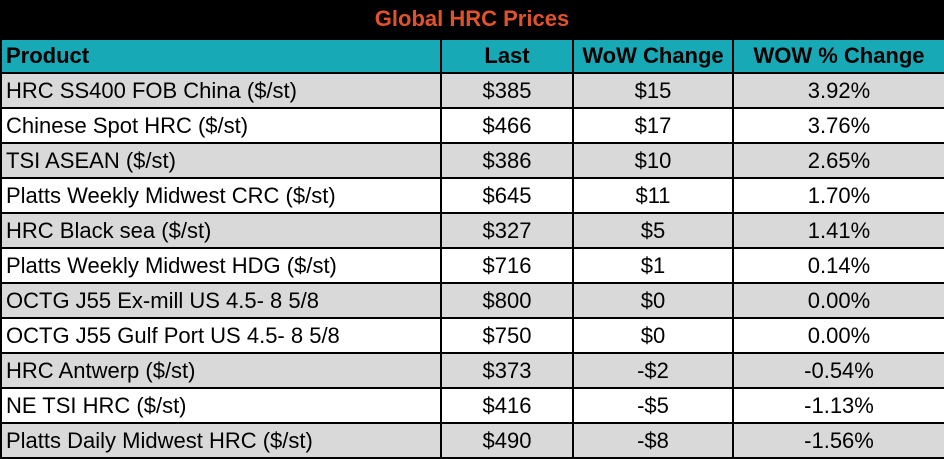  I want to click on header-product: Product, so click(221, 56).